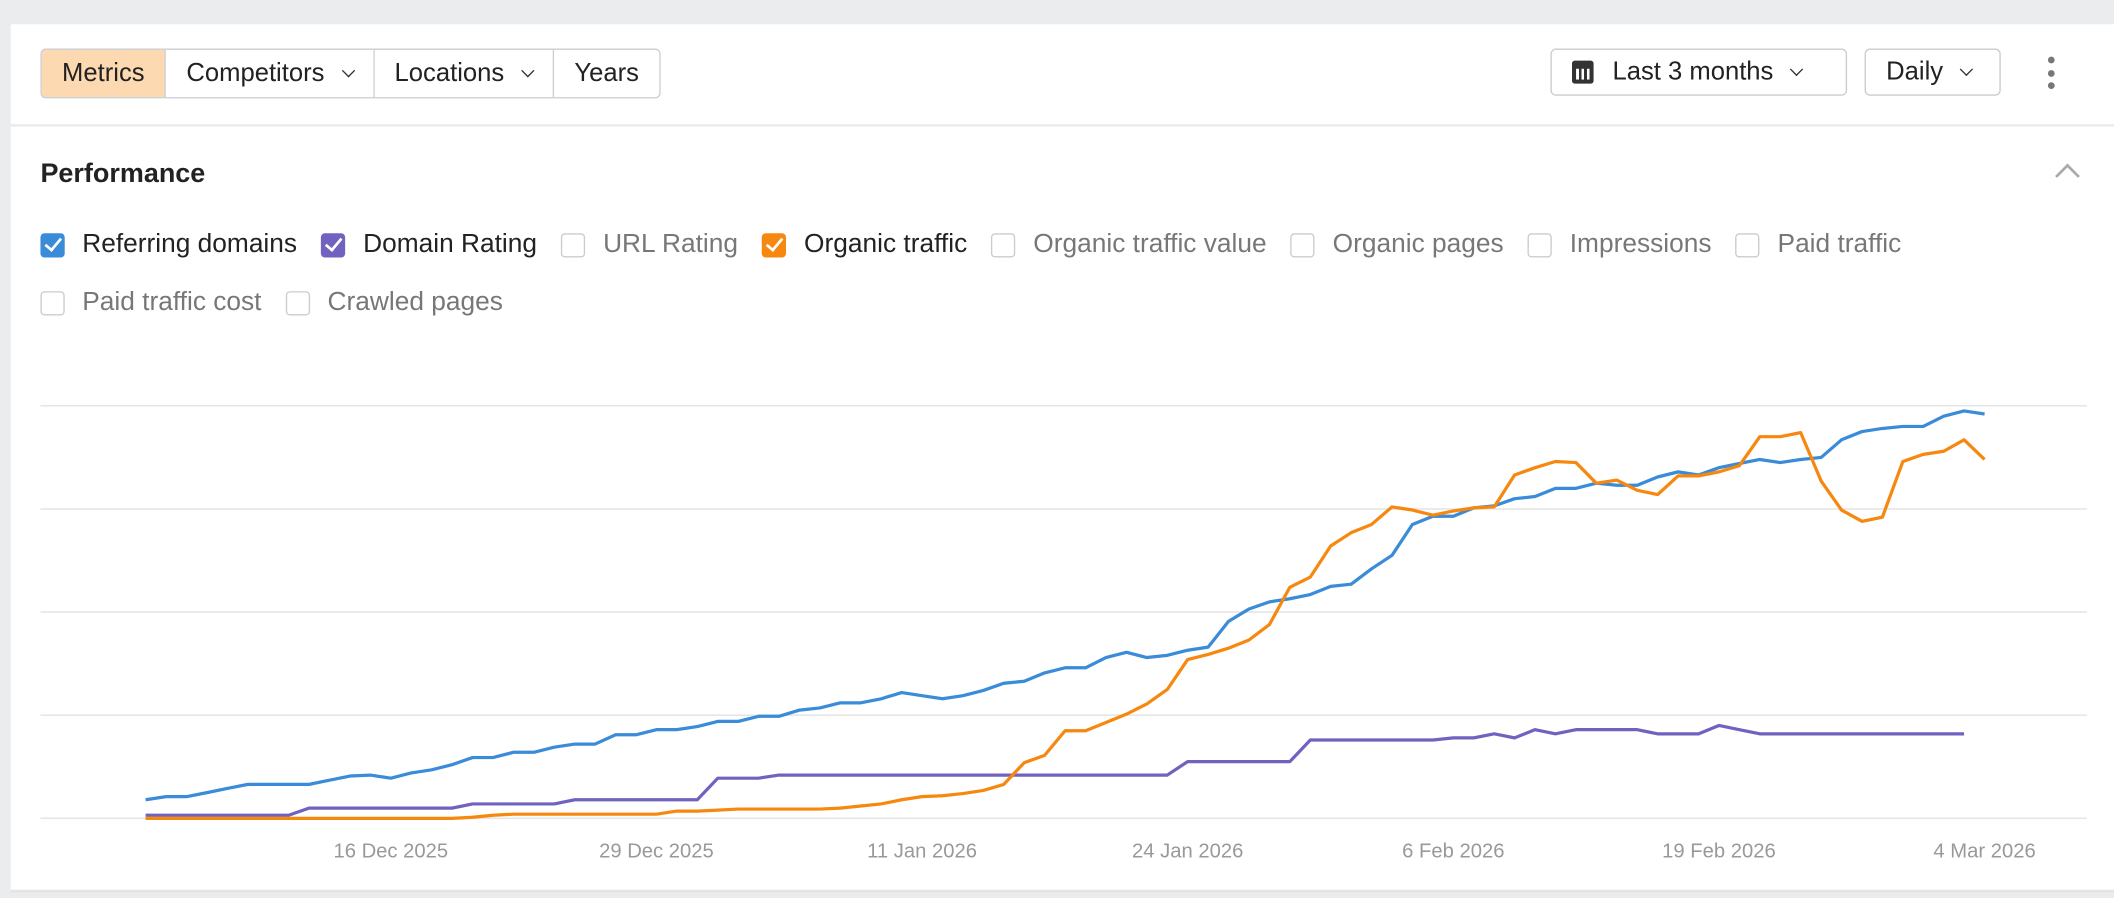 This screenshot has width=2114, height=898. I want to click on metric-checkbox-url-rating: URL Rating, so click(649, 244).